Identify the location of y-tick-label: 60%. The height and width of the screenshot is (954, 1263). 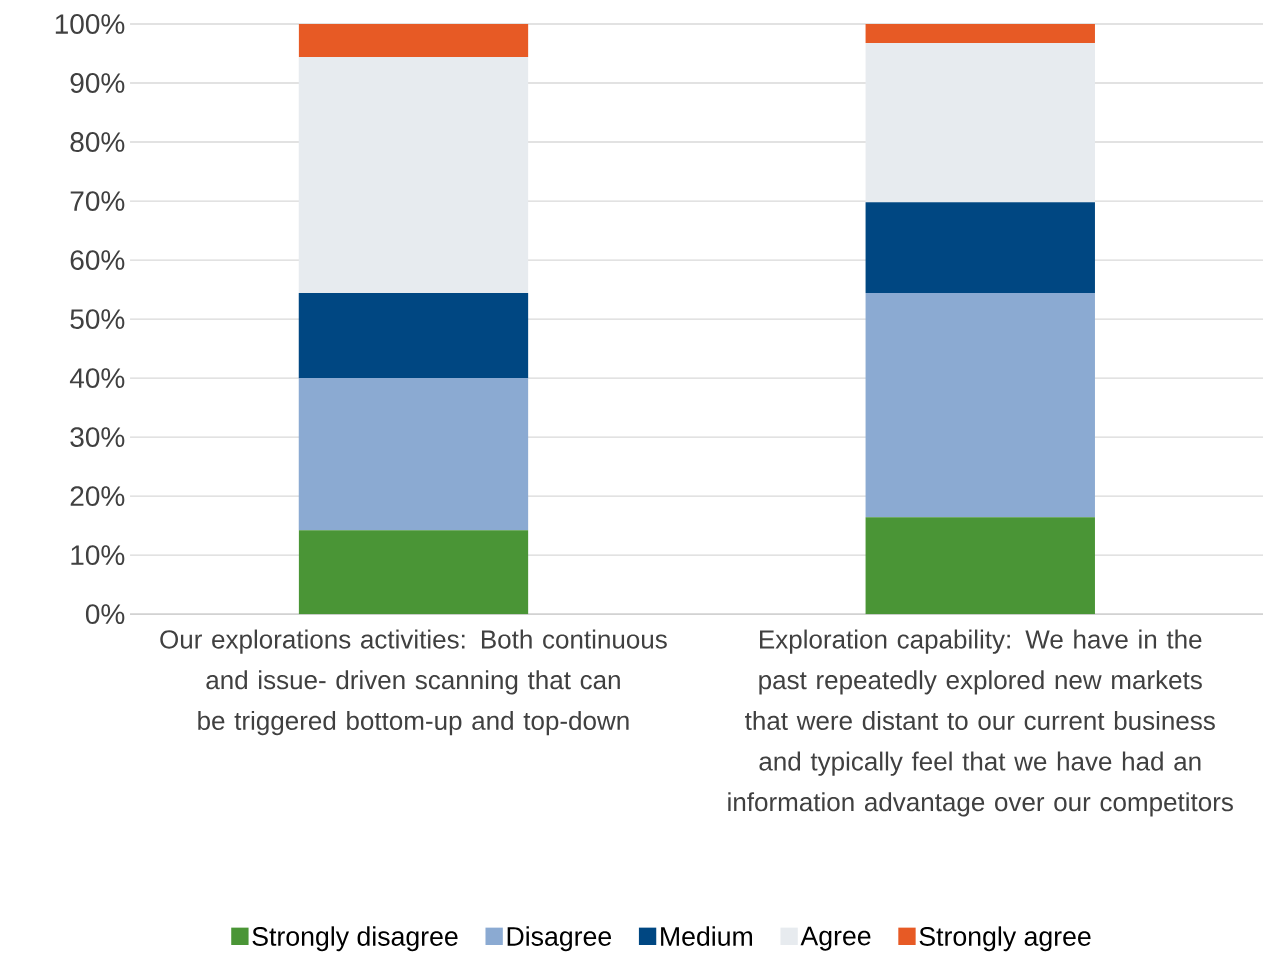
(97, 260).